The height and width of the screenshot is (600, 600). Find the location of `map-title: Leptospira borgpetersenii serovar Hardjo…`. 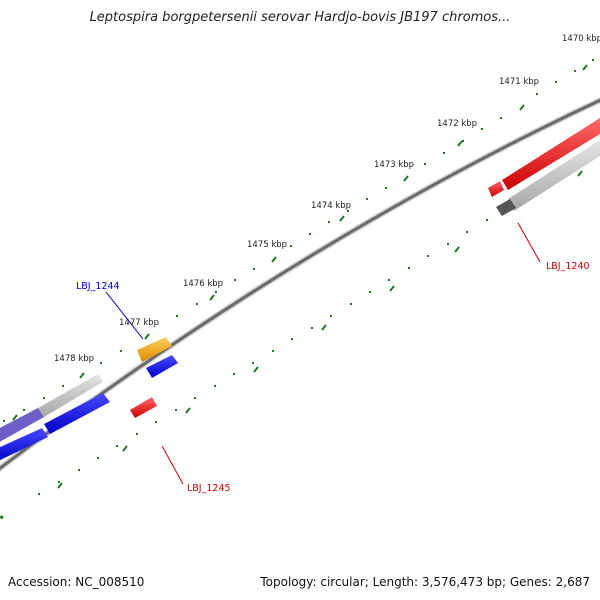

map-title: Leptospira borgpetersenii serovar Hardjo… is located at coordinates (300, 17).